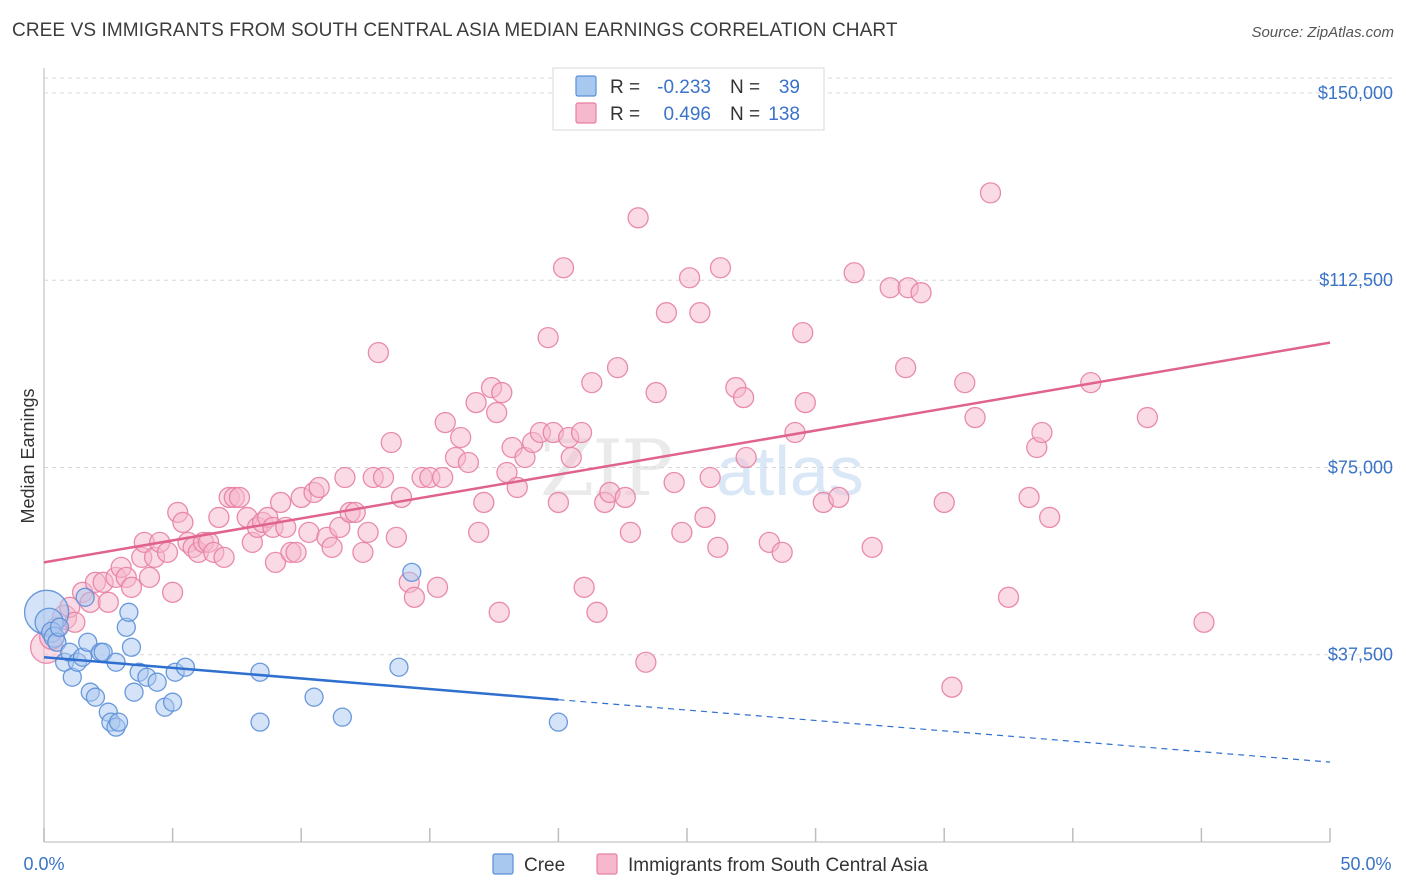  I want to click on legend-swatch-cree, so click(586, 86).